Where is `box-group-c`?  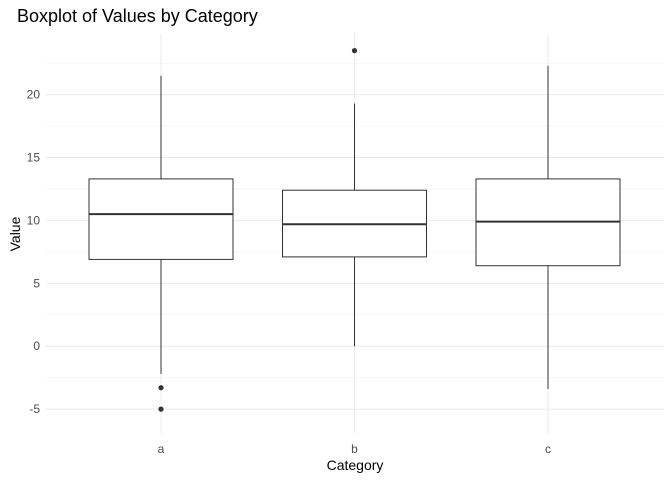
box-group-c is located at coordinates (548, 227).